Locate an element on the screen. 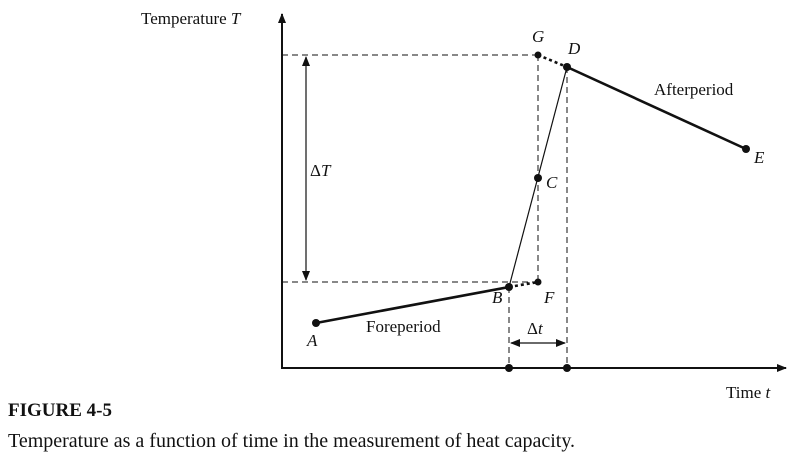 The width and height of the screenshot is (800, 476). point-label: D is located at coordinates (574, 48).